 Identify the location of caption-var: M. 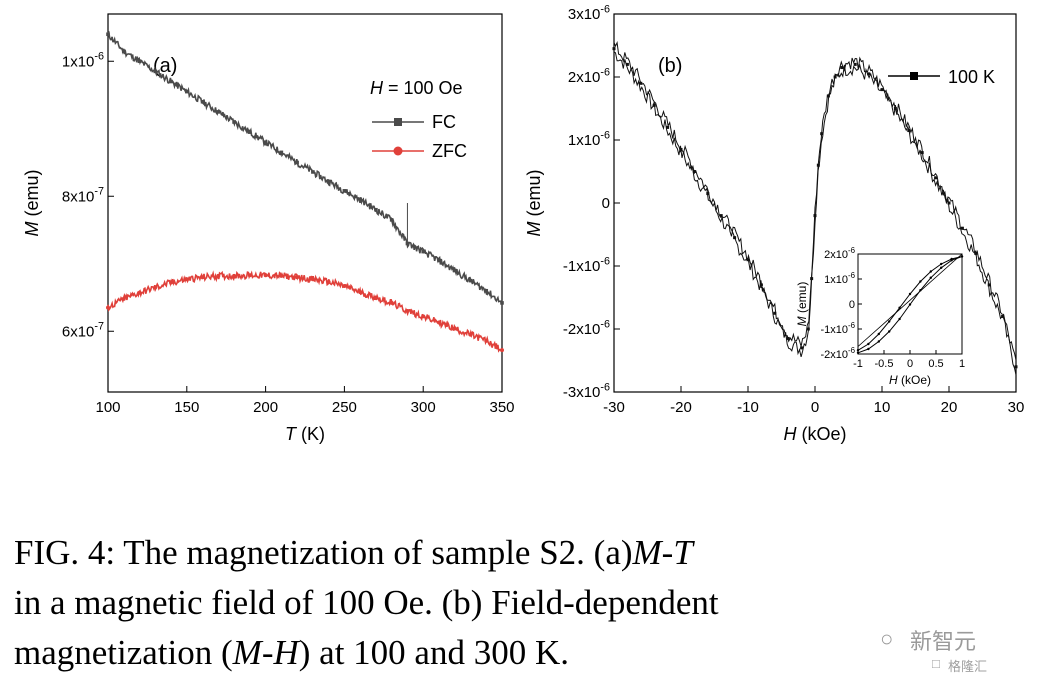
(647, 552).